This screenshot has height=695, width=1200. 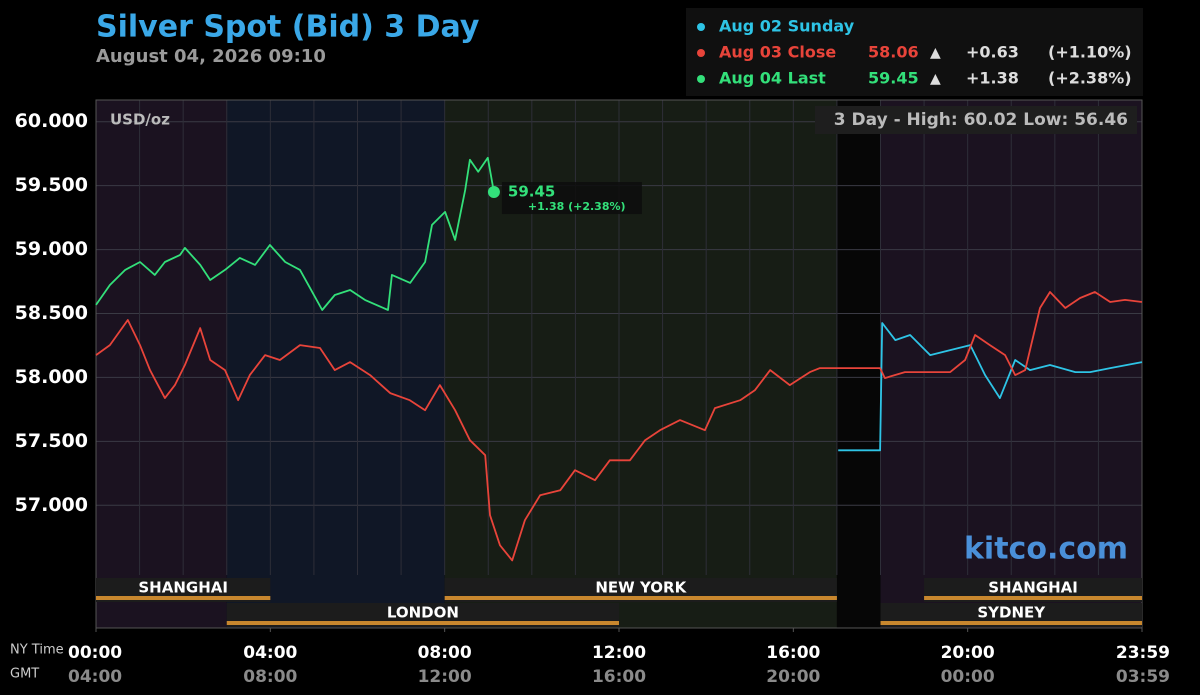 I want to click on legend-change: +0.63, so click(x=992, y=52).